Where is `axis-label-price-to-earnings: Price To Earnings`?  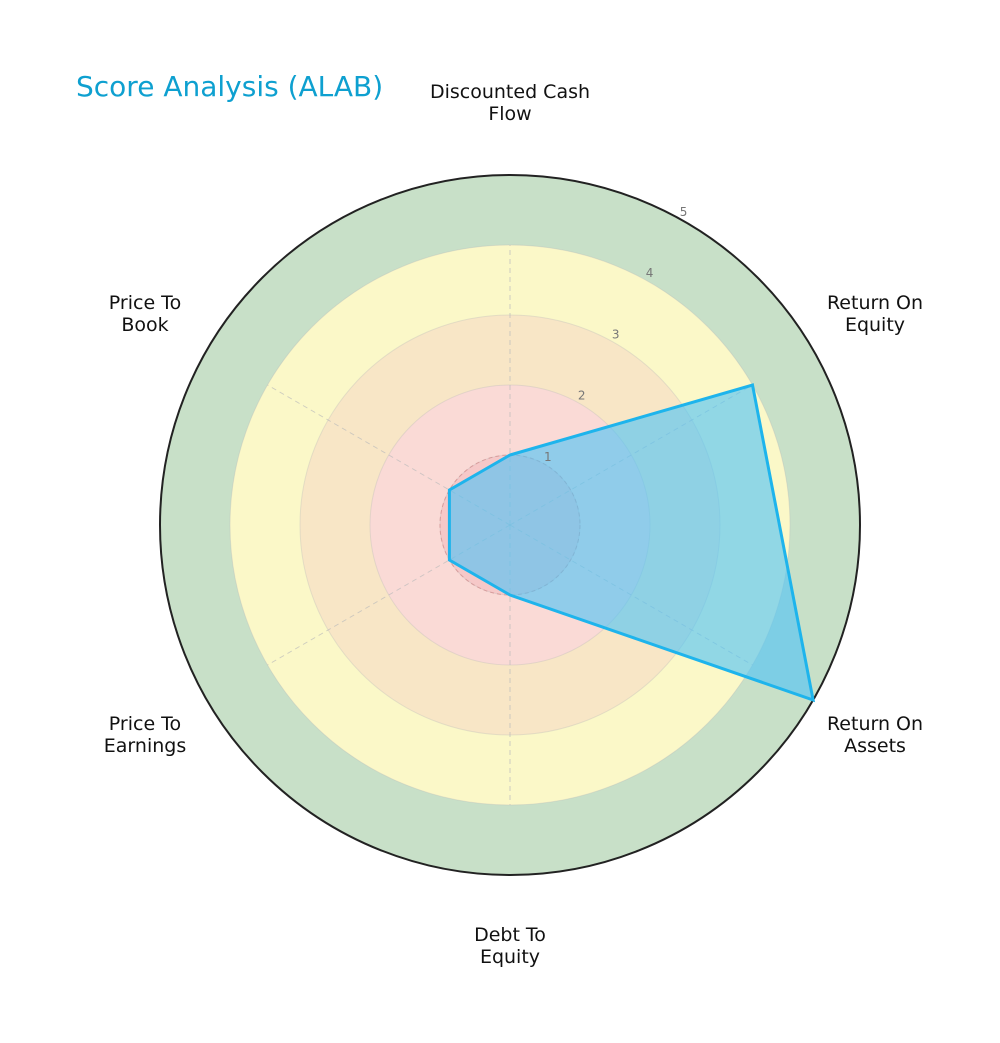 axis-label-price-to-earnings: Price To Earnings is located at coordinates (145, 735).